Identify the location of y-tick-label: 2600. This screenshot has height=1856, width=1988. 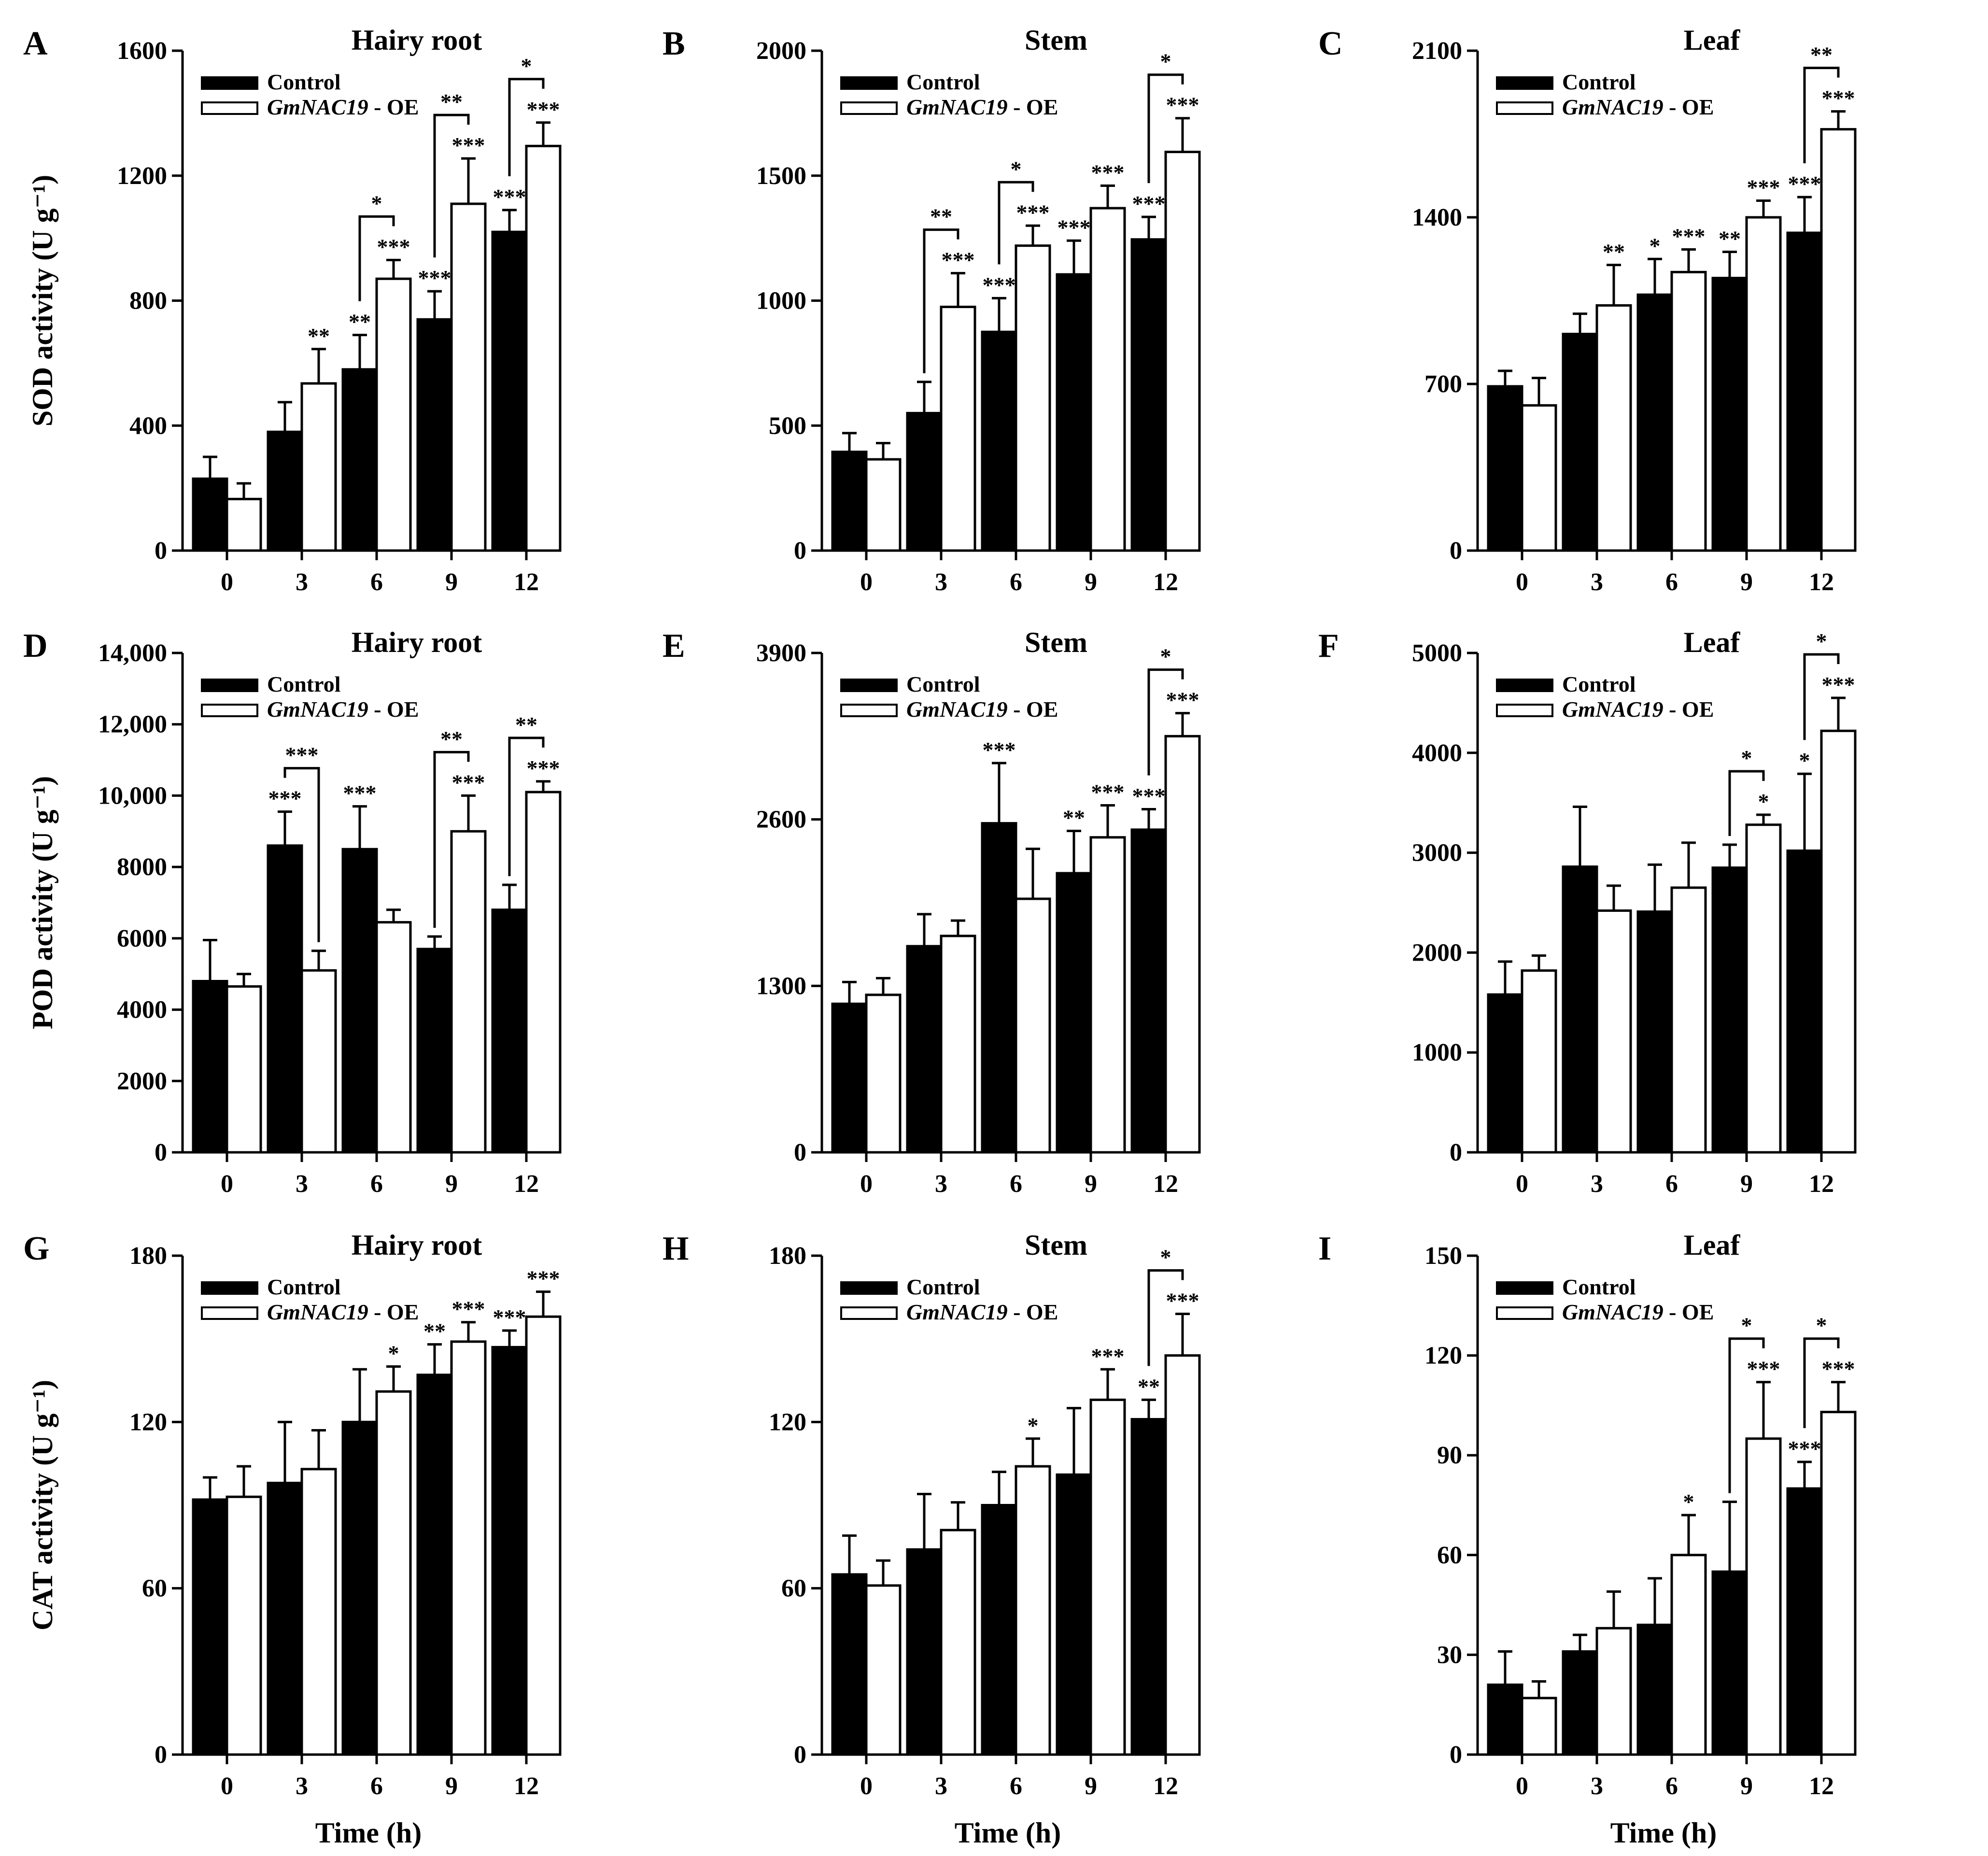
(781, 820).